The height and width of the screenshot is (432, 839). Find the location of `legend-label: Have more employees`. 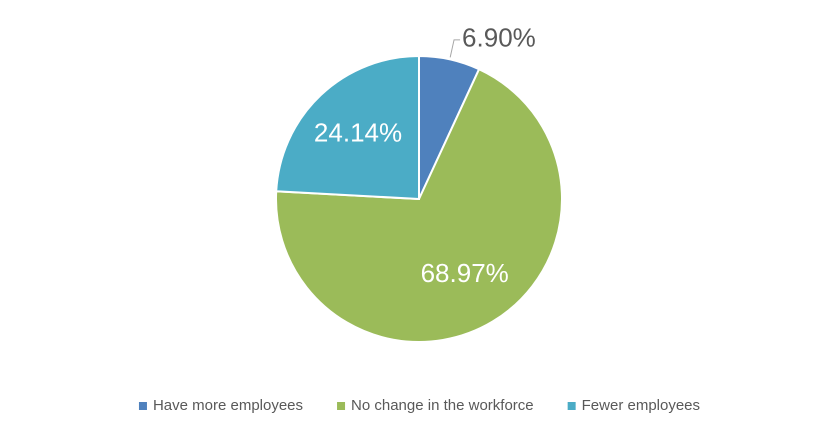

legend-label: Have more employees is located at coordinates (228, 405).